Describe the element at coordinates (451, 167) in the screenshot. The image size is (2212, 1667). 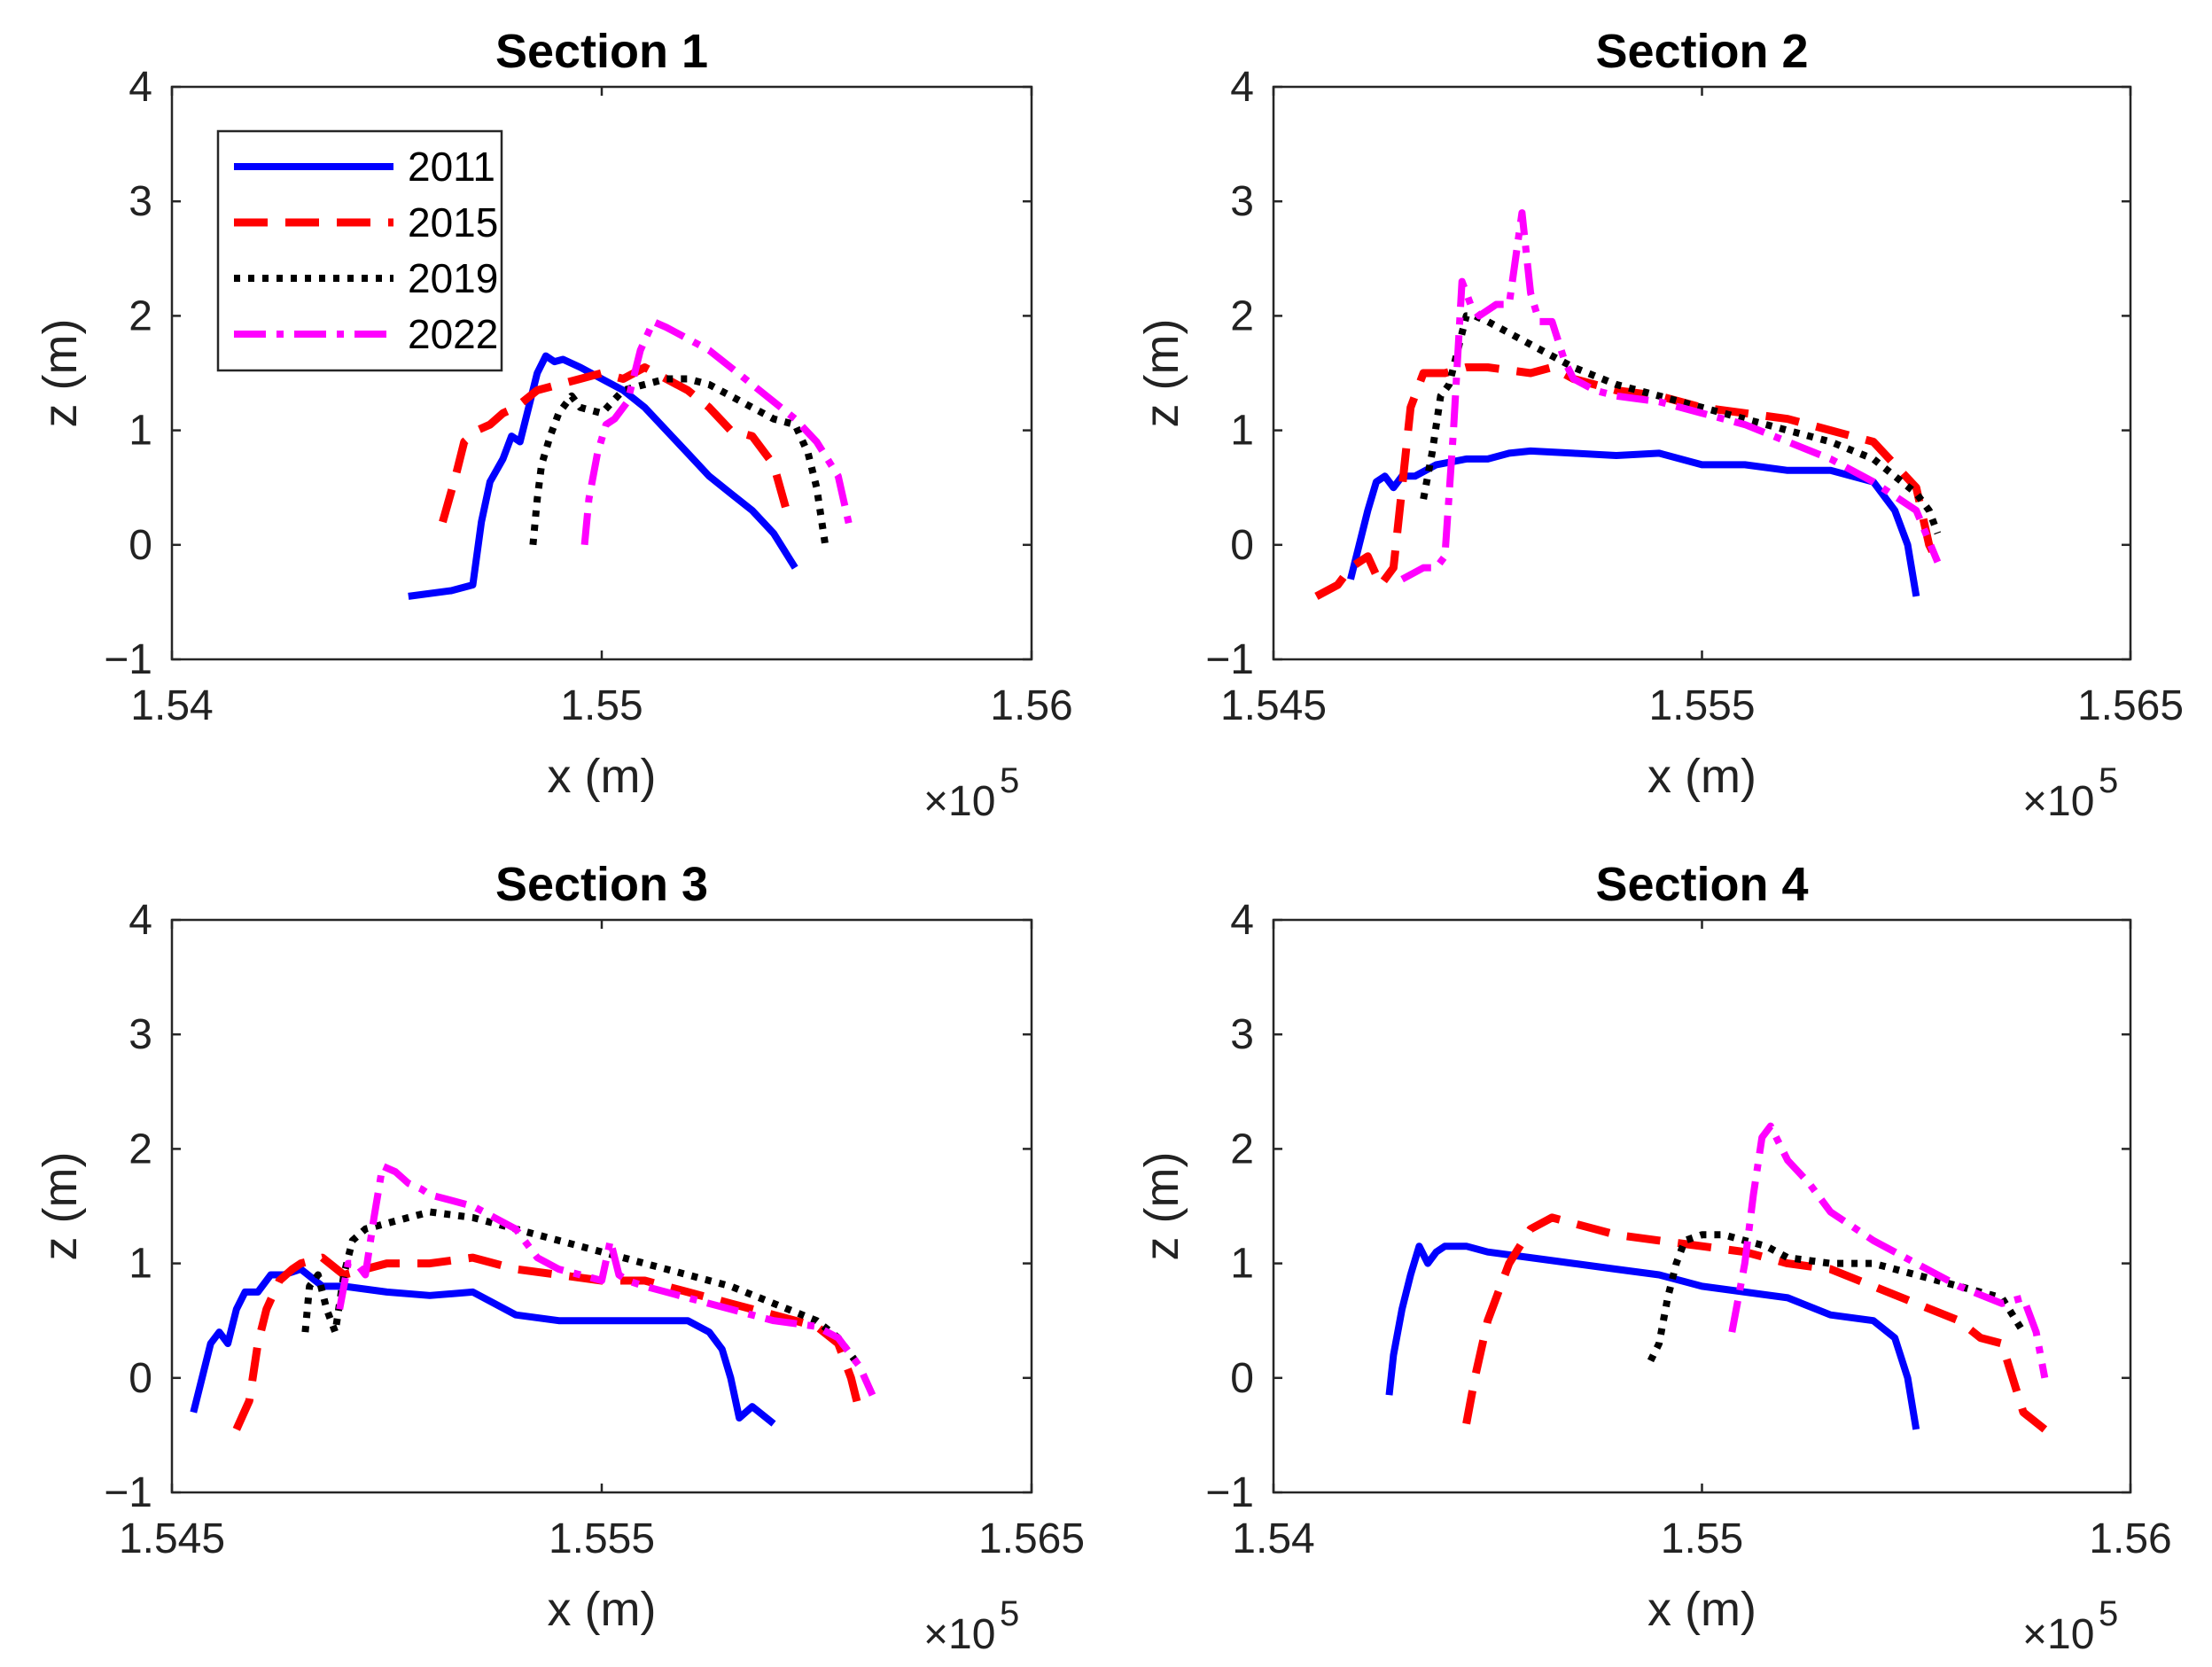
I see `legend-label-2011: 2011` at that location.